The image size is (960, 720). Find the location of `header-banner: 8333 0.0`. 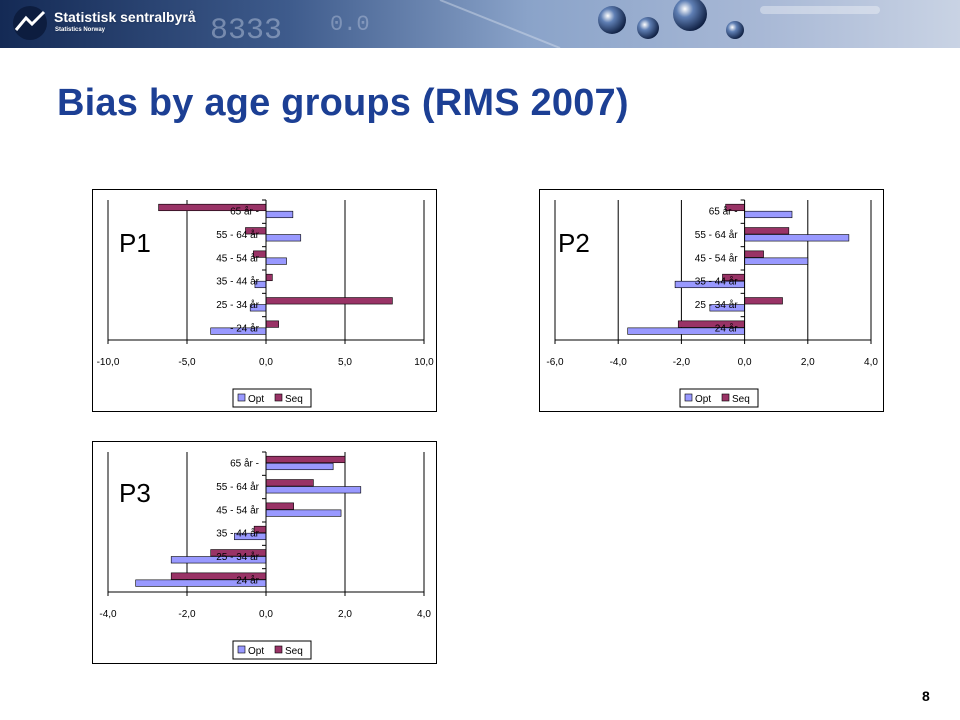

header-banner: 8333 0.0 is located at coordinates (480, 24).